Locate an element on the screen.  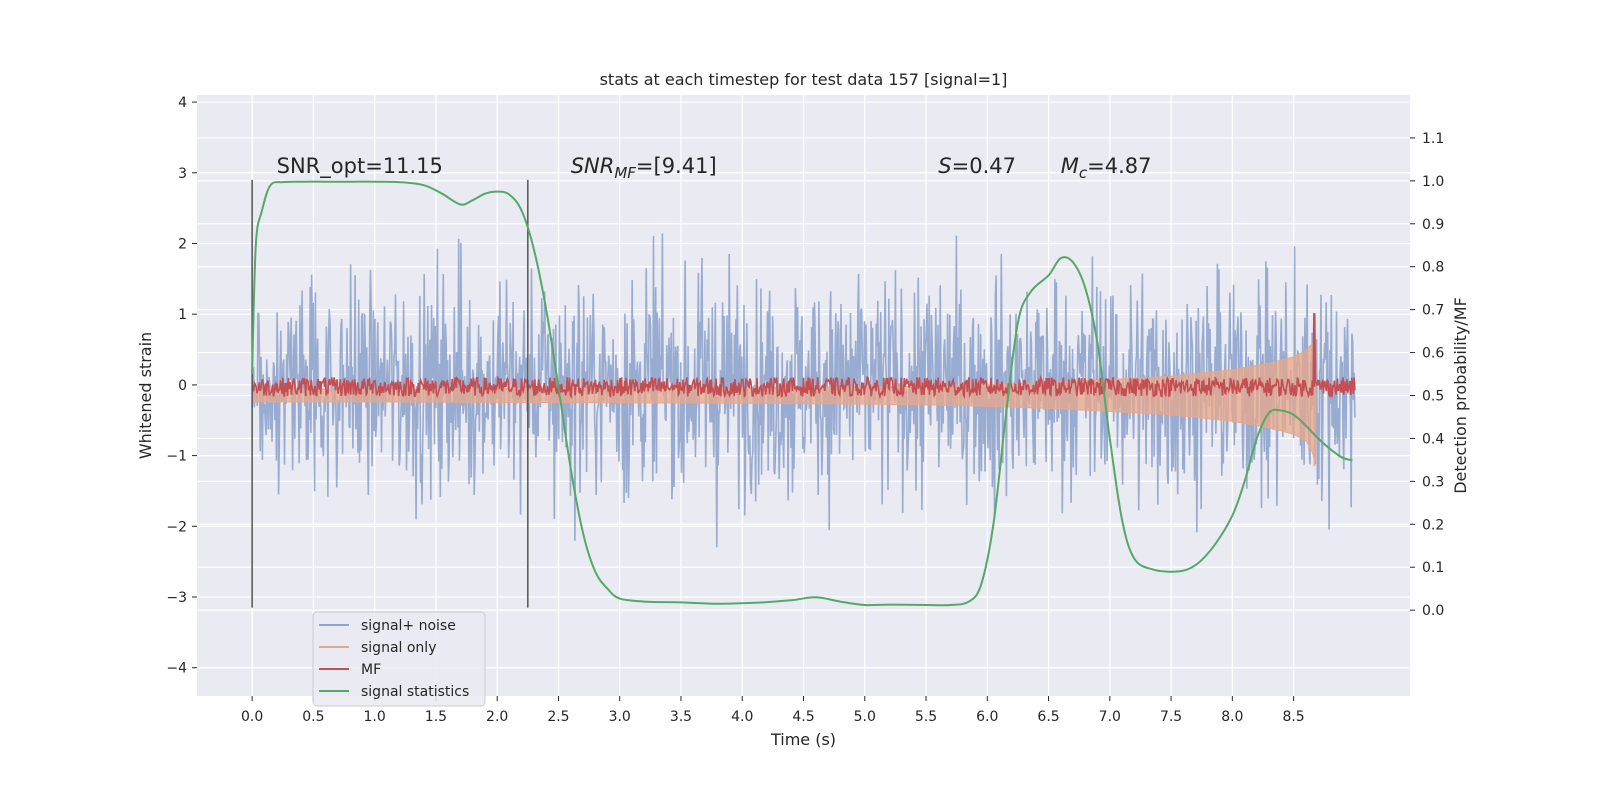
x-tick-label: 0.0 is located at coordinates (252, 717).